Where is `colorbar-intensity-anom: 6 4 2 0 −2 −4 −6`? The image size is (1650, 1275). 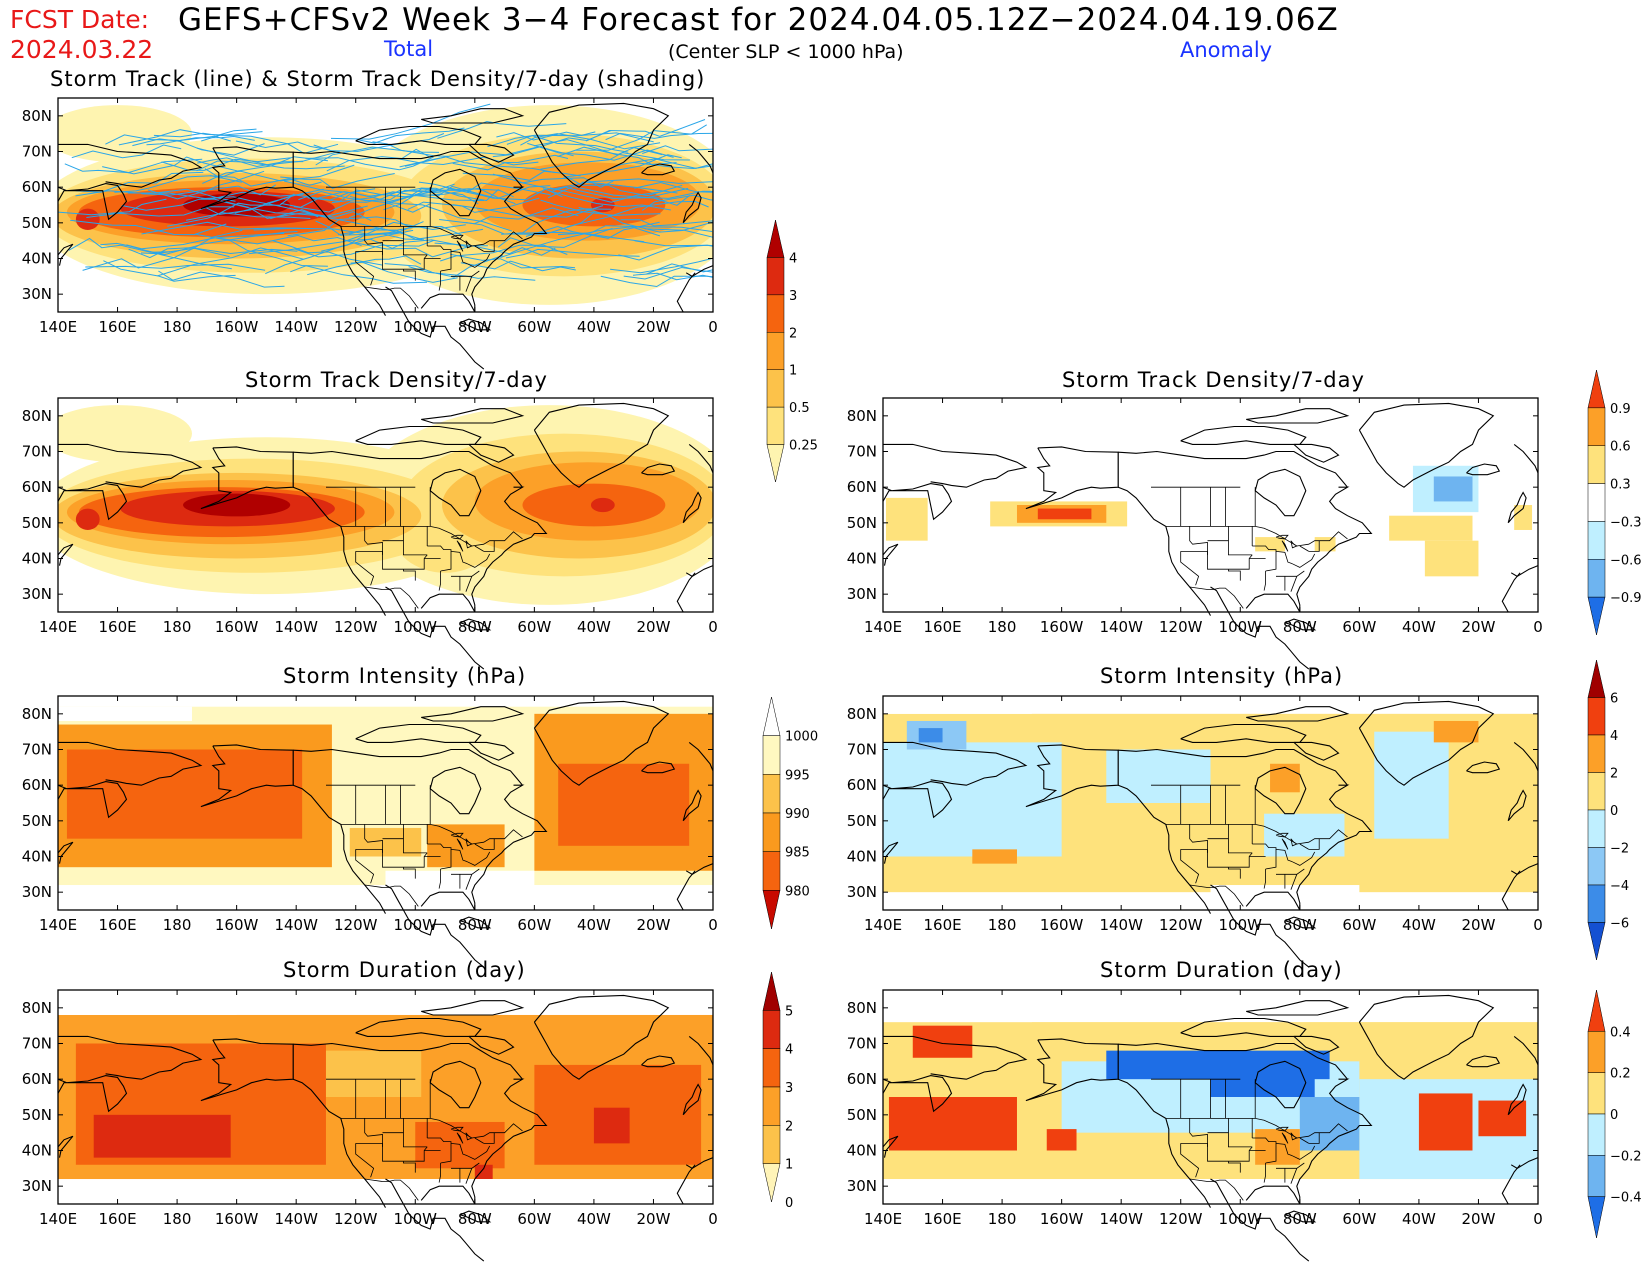
colorbar-intensity-anom: 6 4 2 0 −2 −4 −6 is located at coordinates (1608, 810).